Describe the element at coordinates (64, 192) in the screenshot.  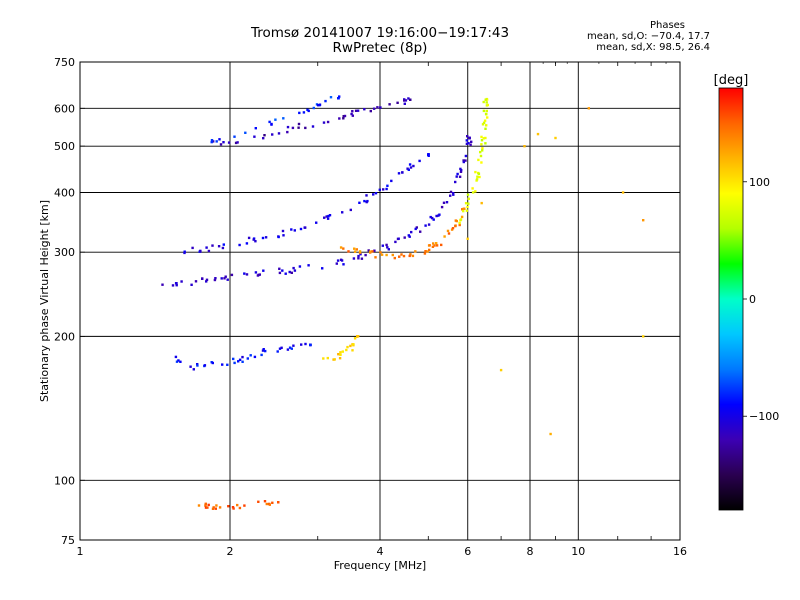
I see `y-tick-label: 400` at that location.